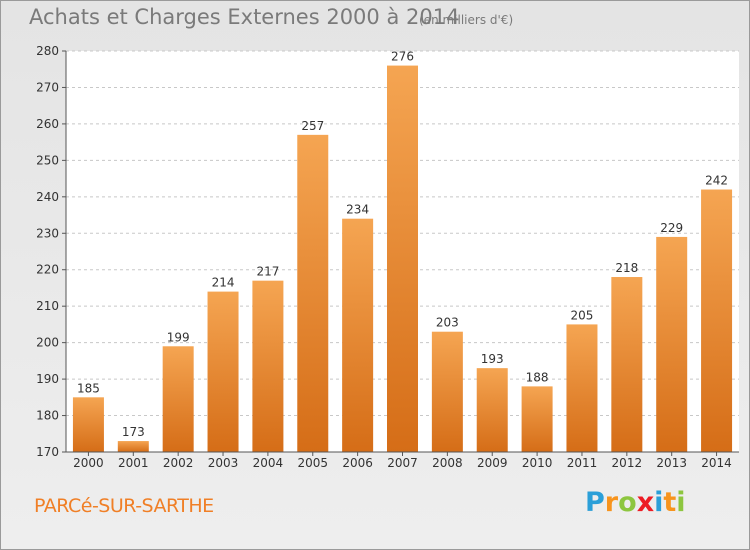 The image size is (750, 550). What do you see at coordinates (537, 377) in the screenshot?
I see `data-label: 188` at bounding box center [537, 377].